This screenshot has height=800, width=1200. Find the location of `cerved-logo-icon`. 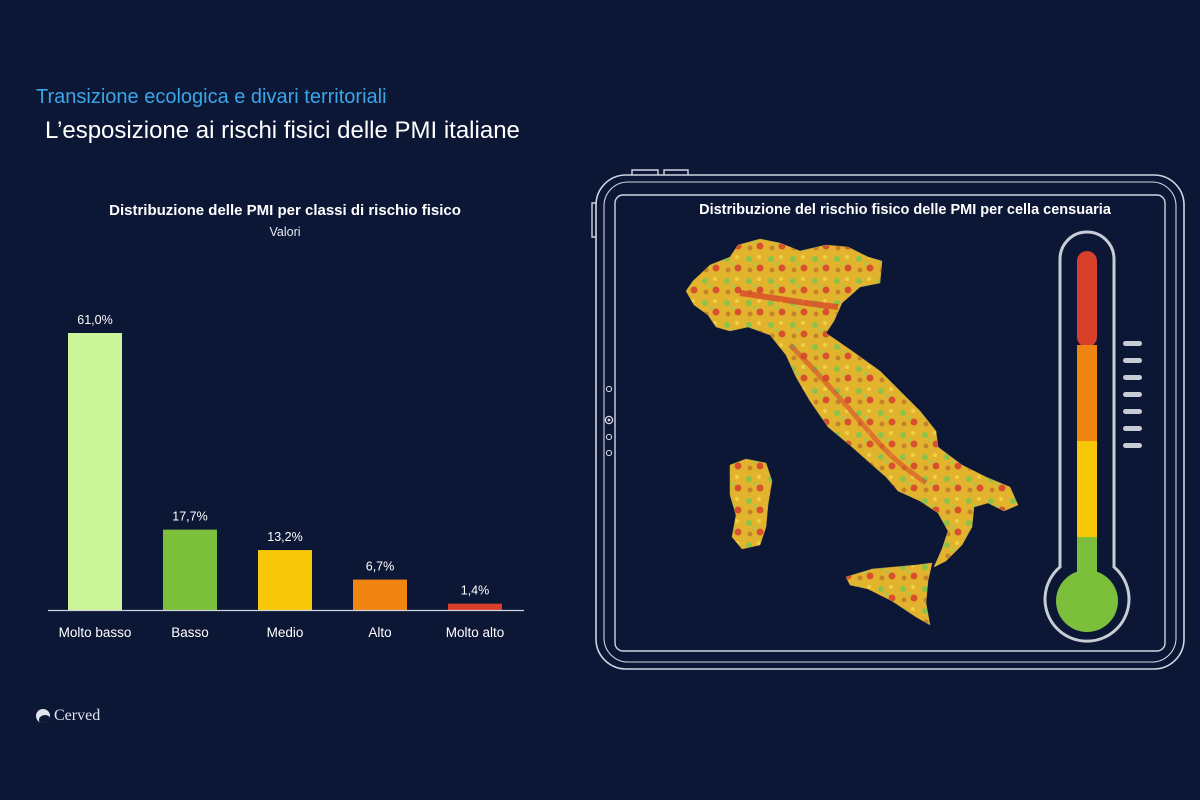

cerved-logo-icon is located at coordinates (43, 716).